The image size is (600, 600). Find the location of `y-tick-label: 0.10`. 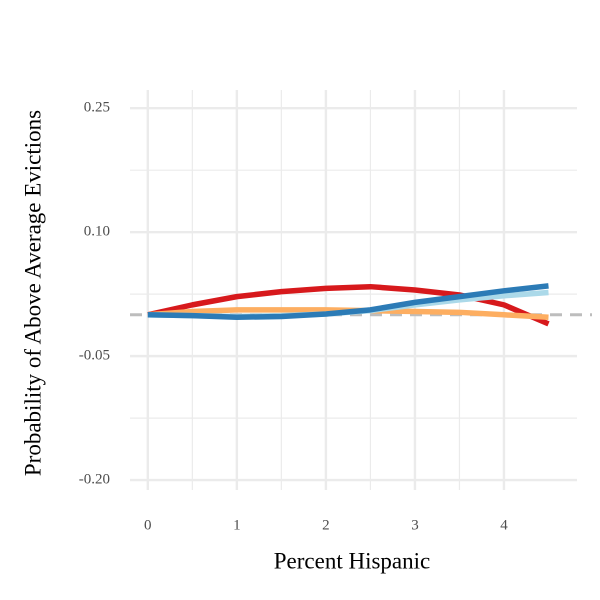

y-tick-label: 0.10 is located at coordinates (97, 232).